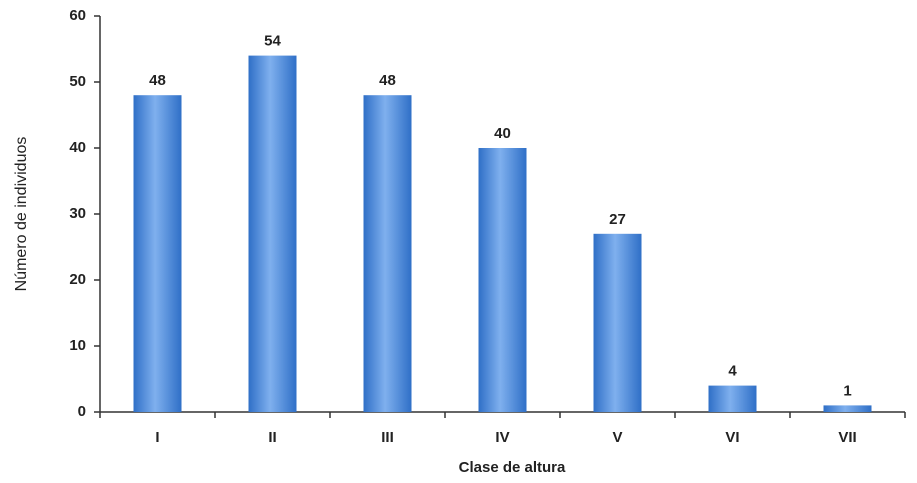 This screenshot has height=483, width=917. What do you see at coordinates (847, 390) in the screenshot?
I see `data-label: 1` at bounding box center [847, 390].